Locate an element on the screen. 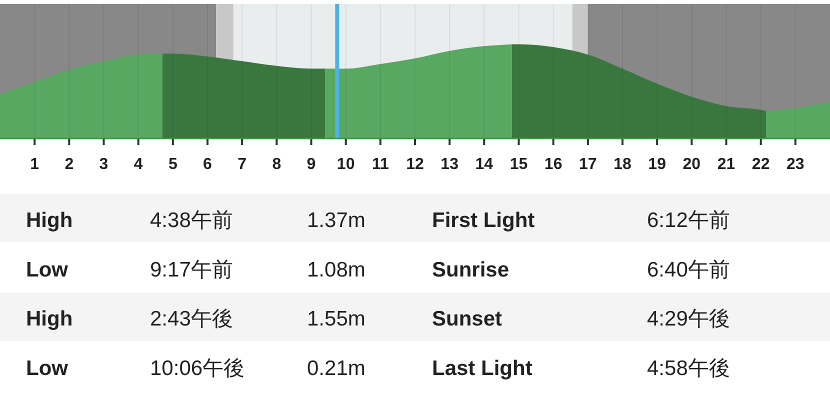 This screenshot has width=830, height=407. x-tick-label: 20 is located at coordinates (691, 164).